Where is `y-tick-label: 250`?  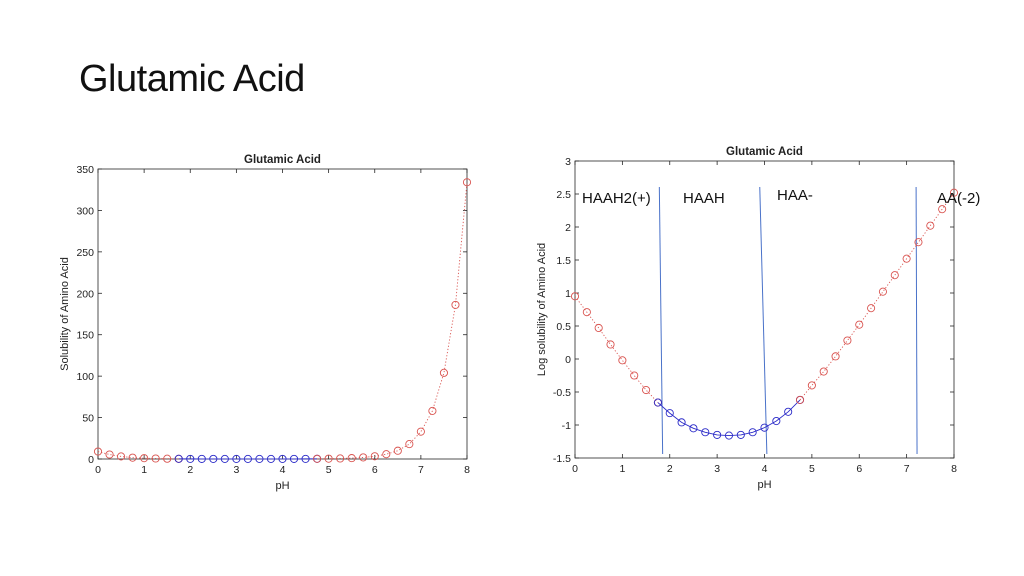
y-tick-label: 250 is located at coordinates (85, 253).